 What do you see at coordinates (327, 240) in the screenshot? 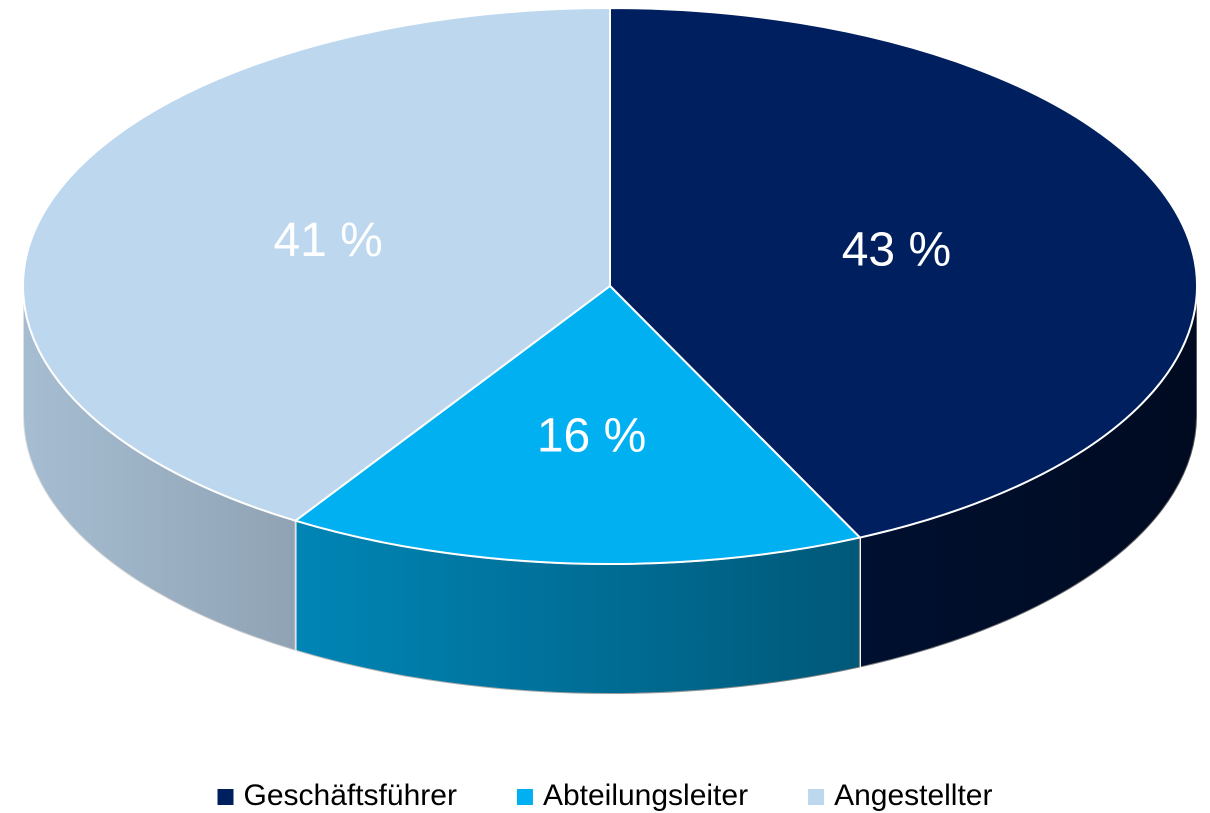
I see `data-label: 41 %` at bounding box center [327, 240].